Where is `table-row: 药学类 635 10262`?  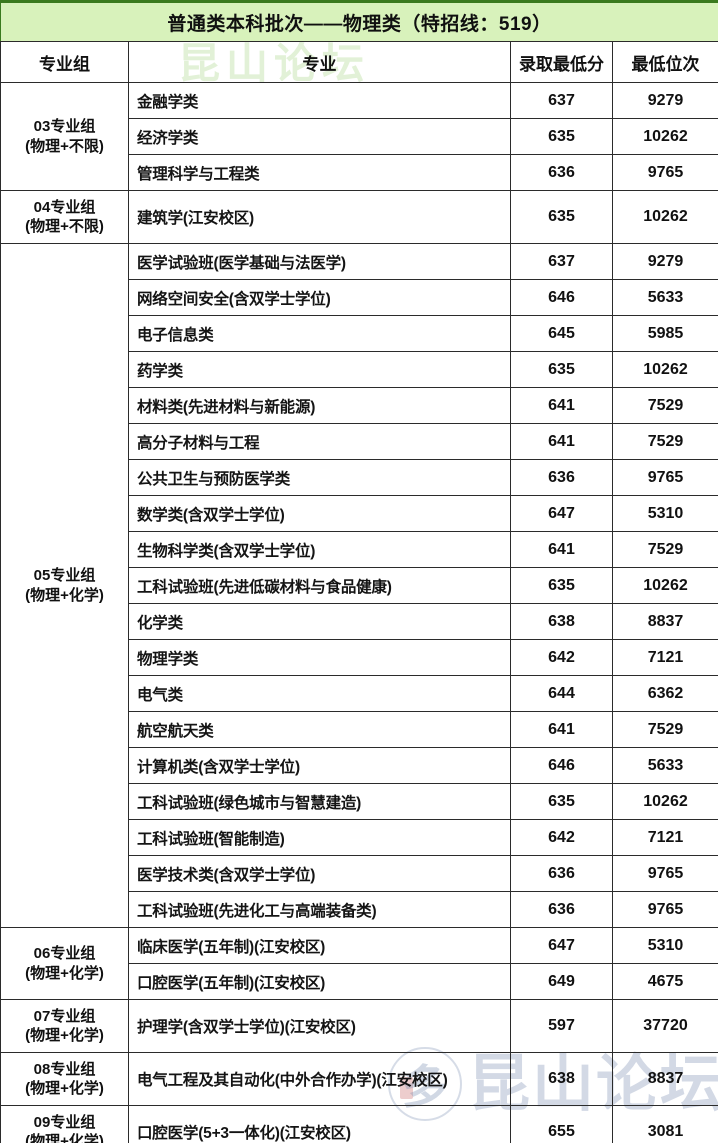
table-row: 药学类 635 10262 is located at coordinates (359, 369).